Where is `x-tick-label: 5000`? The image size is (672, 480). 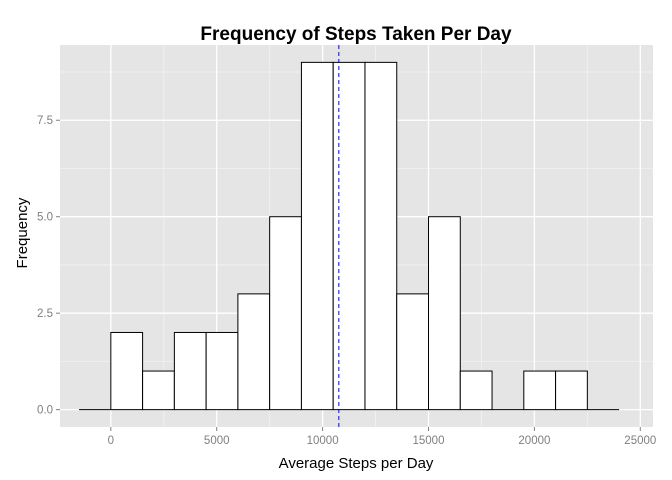
x-tick-label: 5000 is located at coordinates (217, 441).